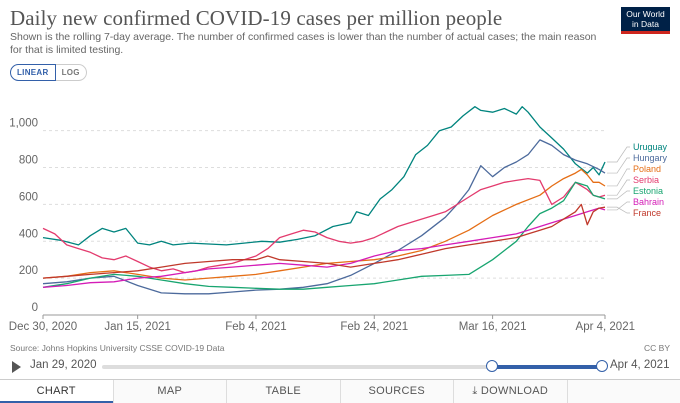 The width and height of the screenshot is (680, 403). I want to click on timeline-start-handle, so click(492, 366).